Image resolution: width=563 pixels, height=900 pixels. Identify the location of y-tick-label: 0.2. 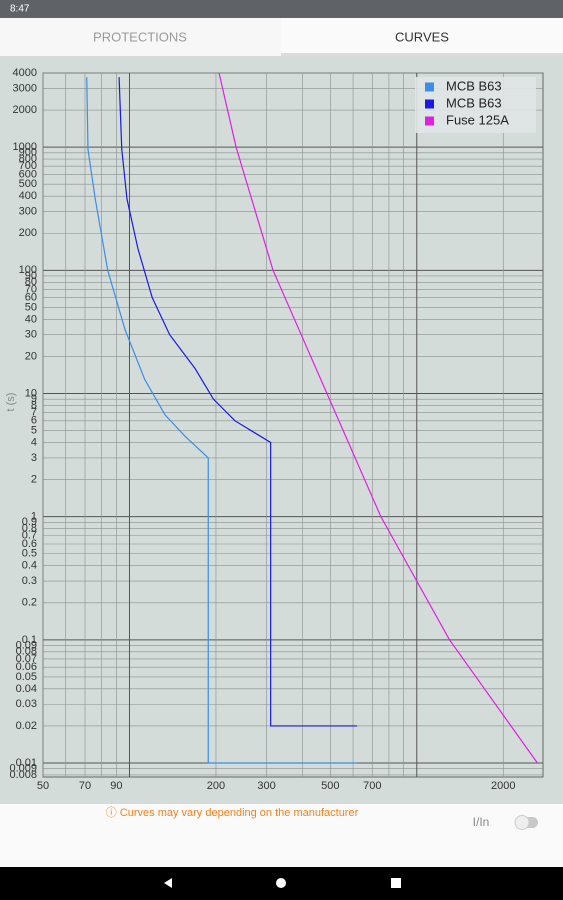
(29, 603).